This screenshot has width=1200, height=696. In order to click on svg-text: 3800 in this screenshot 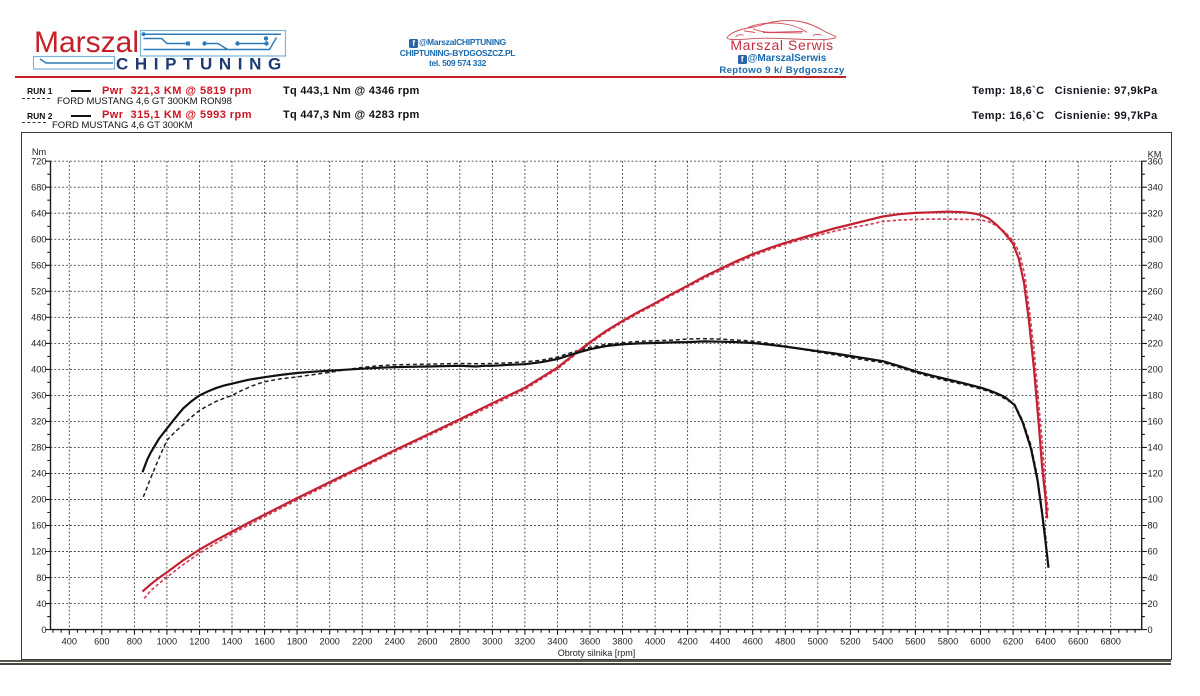, I will do `click(622, 642)`.